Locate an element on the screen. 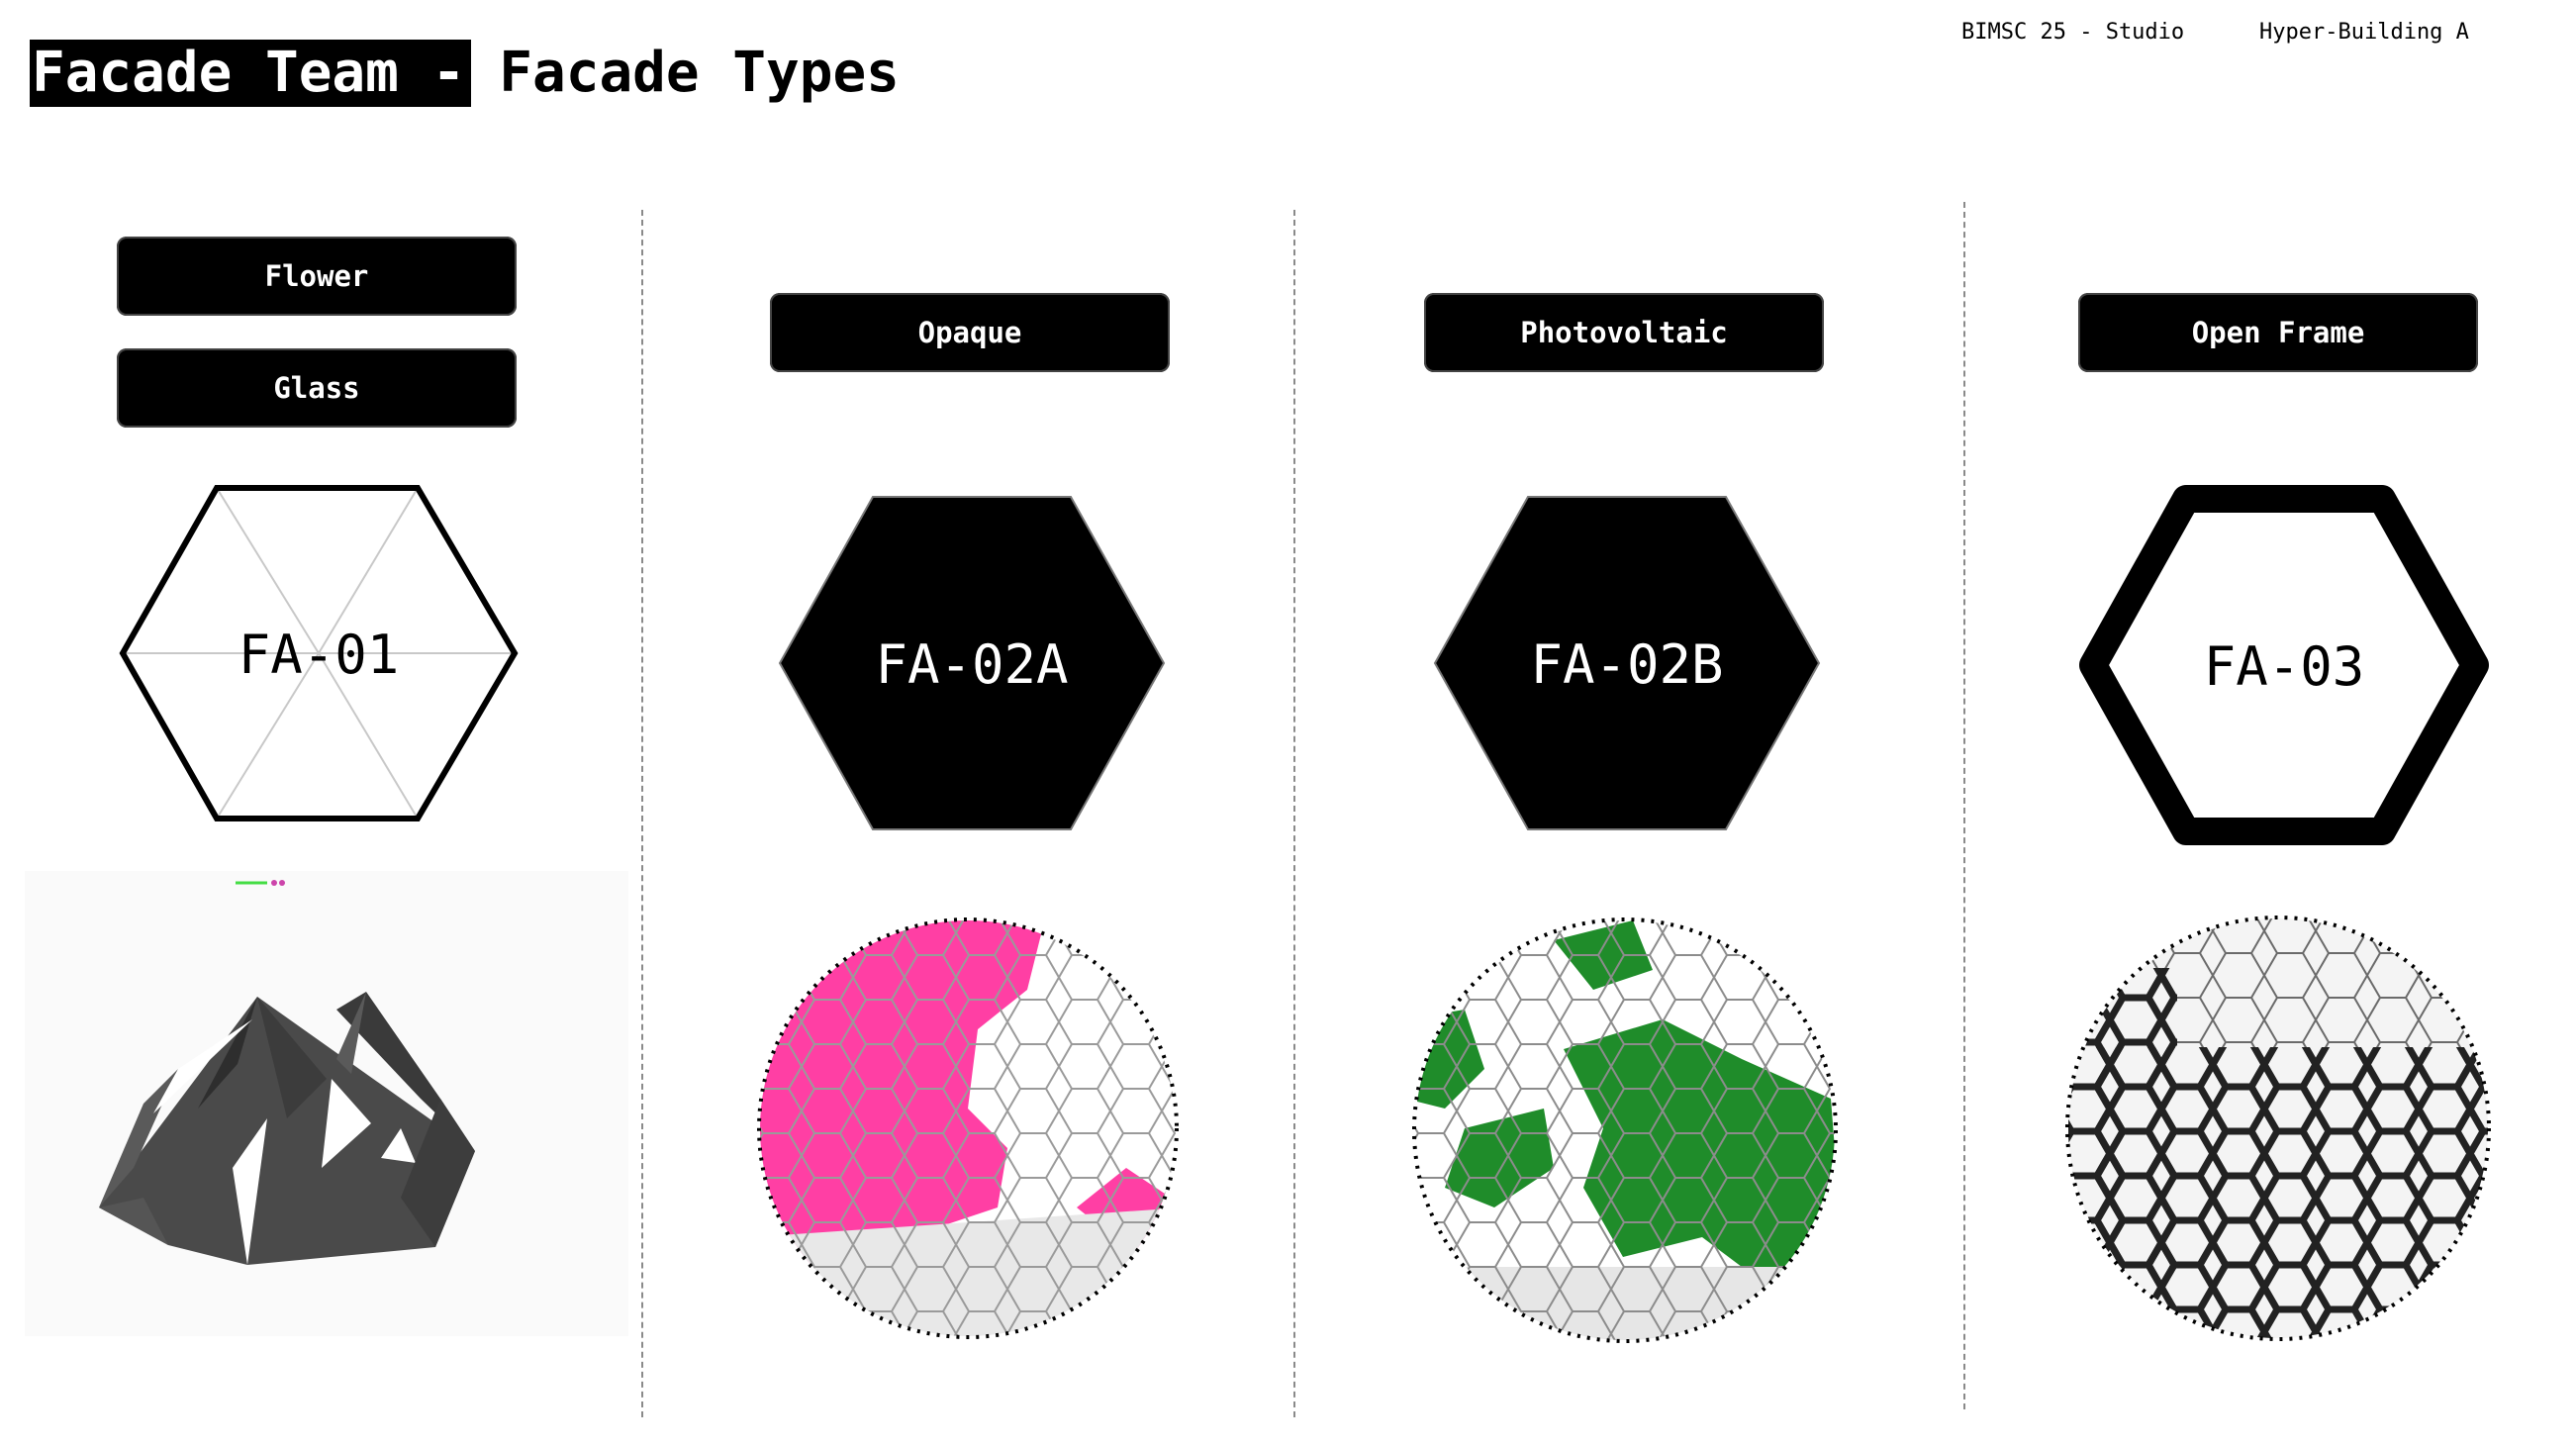  code-label-fa02a: FA-02A is located at coordinates (971, 664).